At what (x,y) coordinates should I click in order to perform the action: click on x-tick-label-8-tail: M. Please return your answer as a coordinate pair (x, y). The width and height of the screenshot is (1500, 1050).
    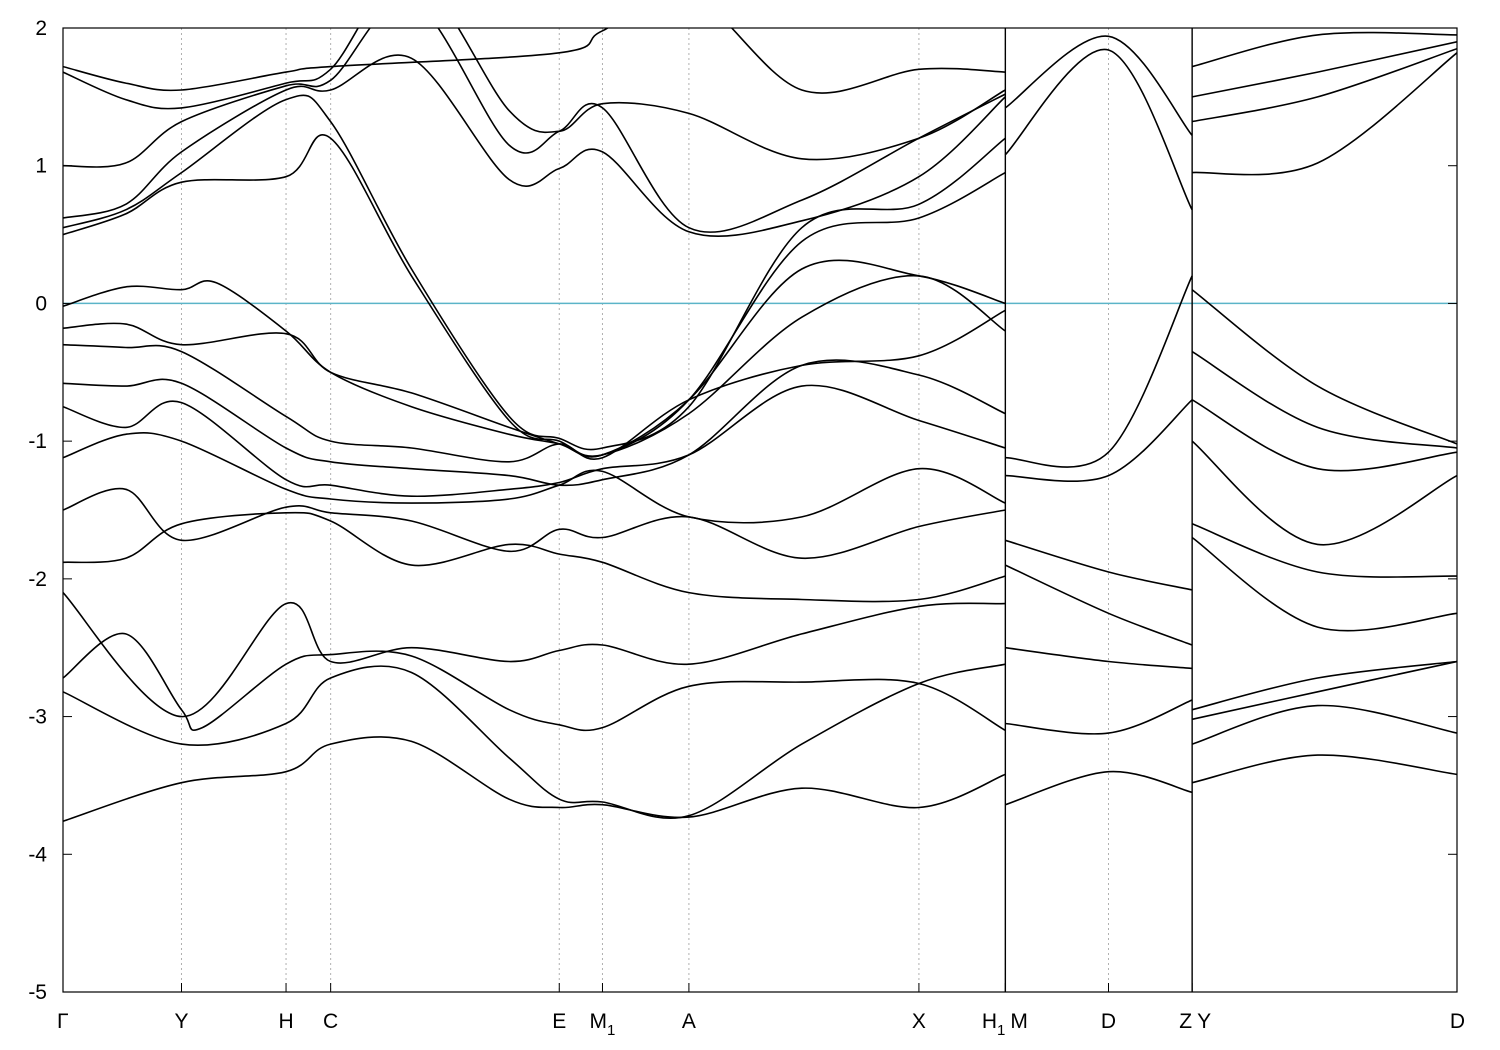
    Looking at the image, I should click on (1019, 1021).